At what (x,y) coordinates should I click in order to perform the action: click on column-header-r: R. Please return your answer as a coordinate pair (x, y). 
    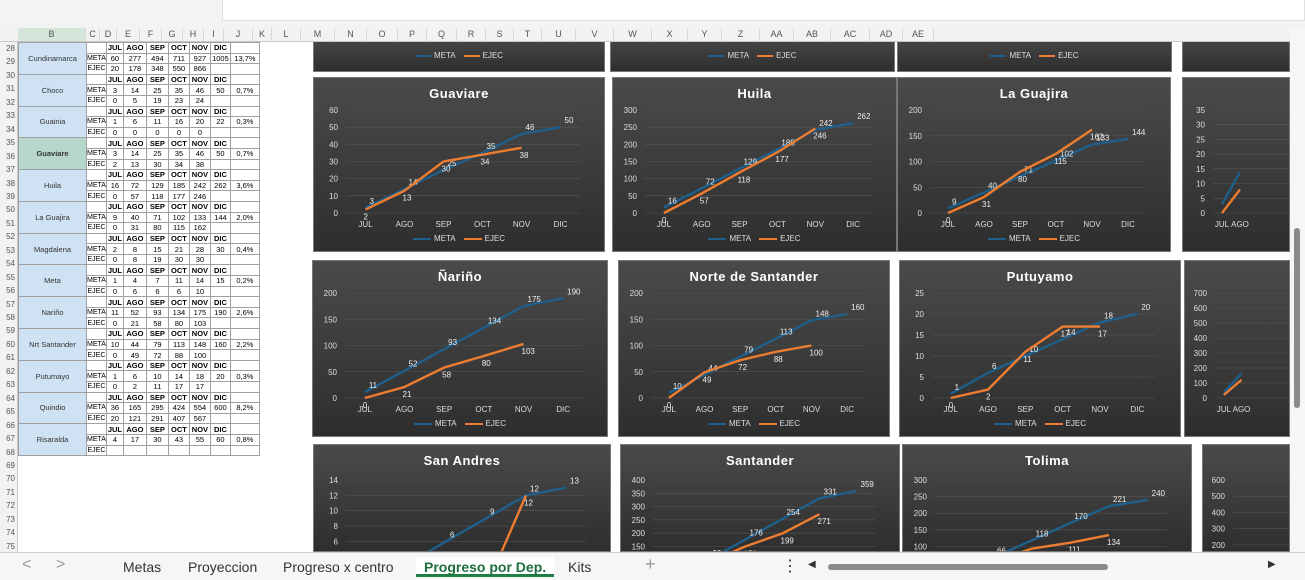
    Looking at the image, I should click on (471, 34).